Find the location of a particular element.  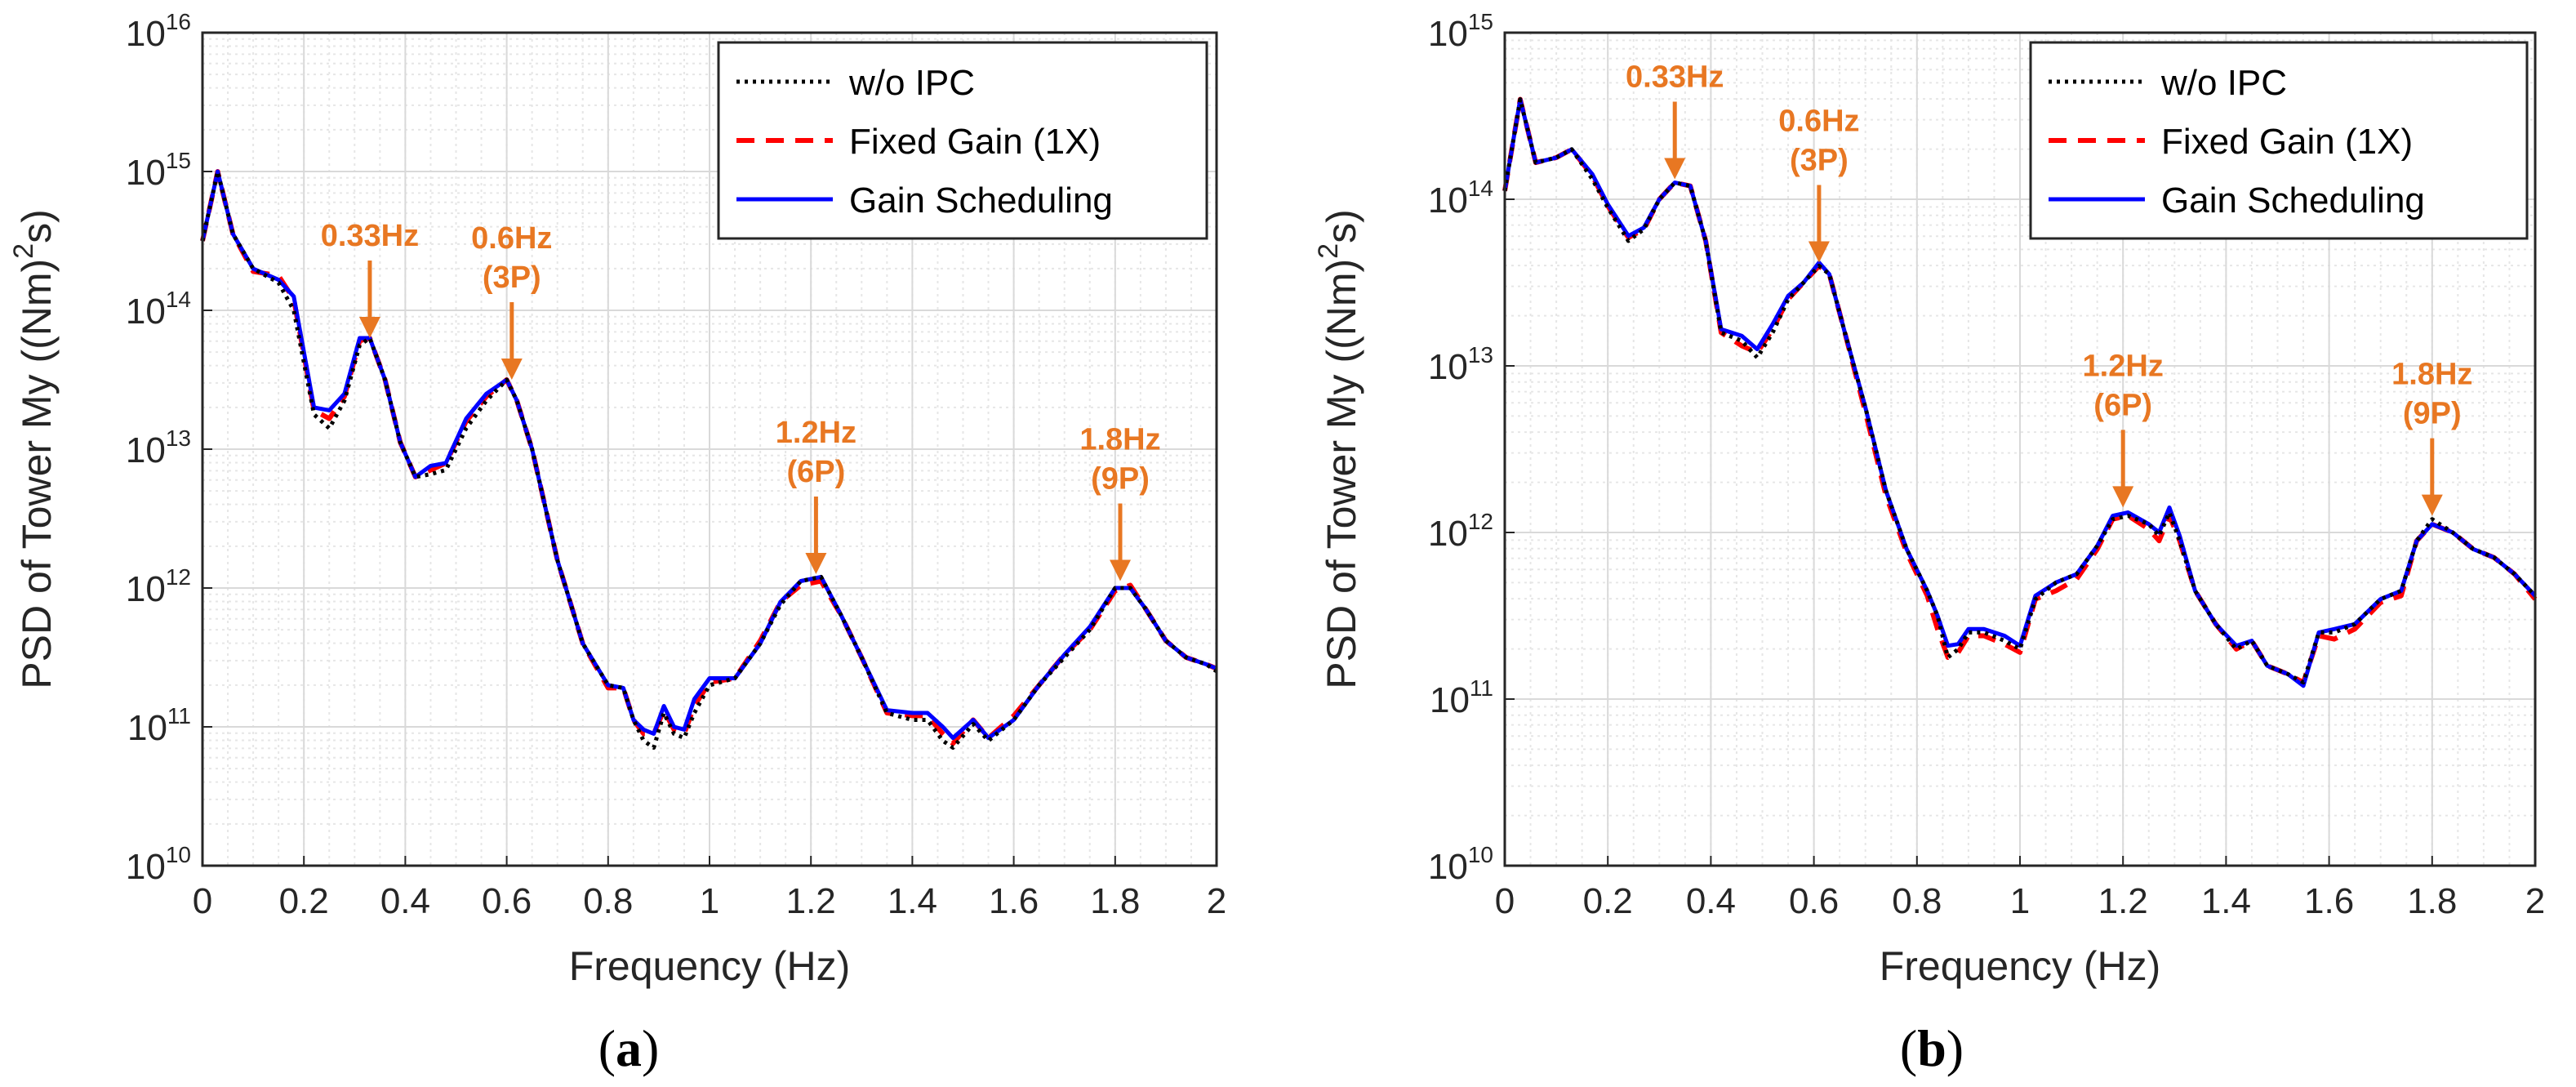

panel-label: (b) is located at coordinates (1932, 1048).